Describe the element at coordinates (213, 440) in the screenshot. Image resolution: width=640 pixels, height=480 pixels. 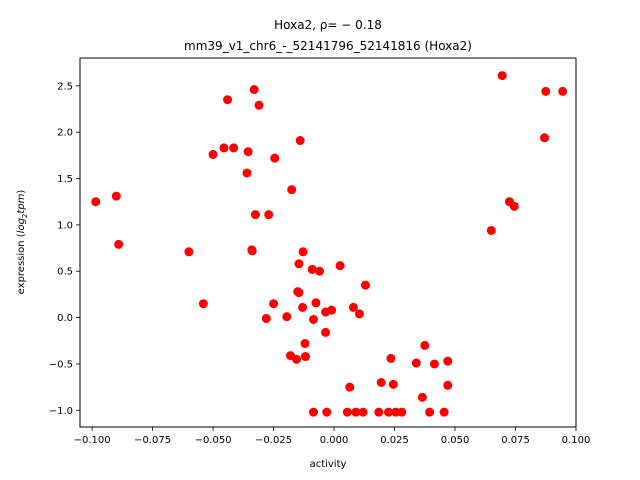
I see `x-tick-label: −0.050` at that location.